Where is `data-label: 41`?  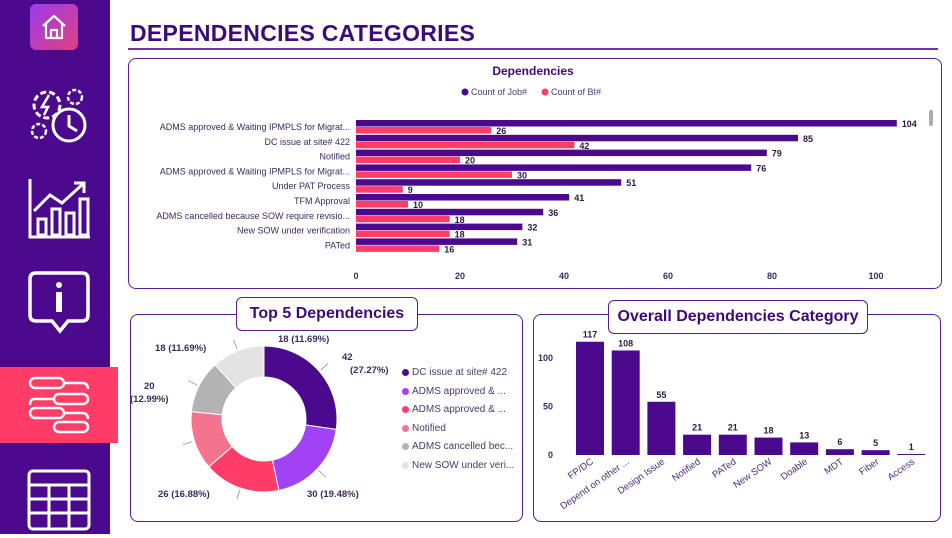
data-label: 41 is located at coordinates (579, 198).